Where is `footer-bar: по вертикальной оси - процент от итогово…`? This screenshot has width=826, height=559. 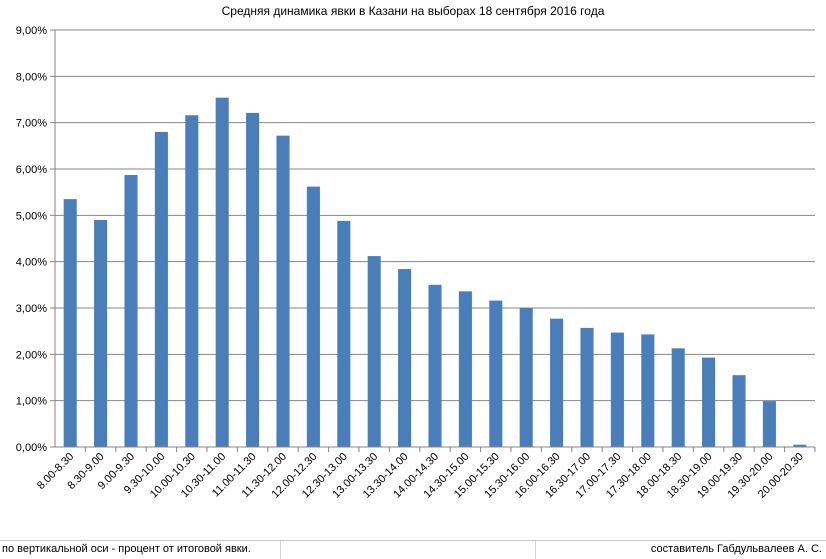
footer-bar: по вертикальной оси - процент от итогово… is located at coordinates (413, 549).